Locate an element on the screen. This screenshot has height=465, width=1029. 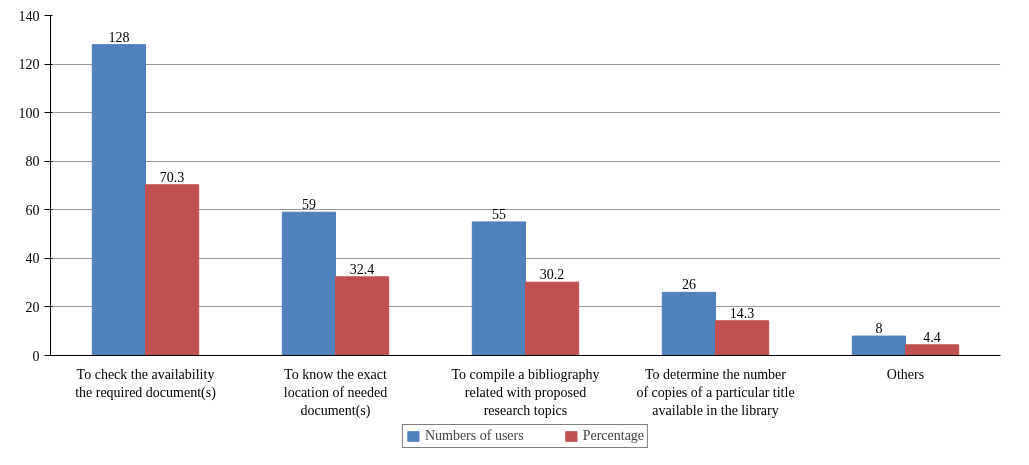
data-label: 70.3 is located at coordinates (172, 177).